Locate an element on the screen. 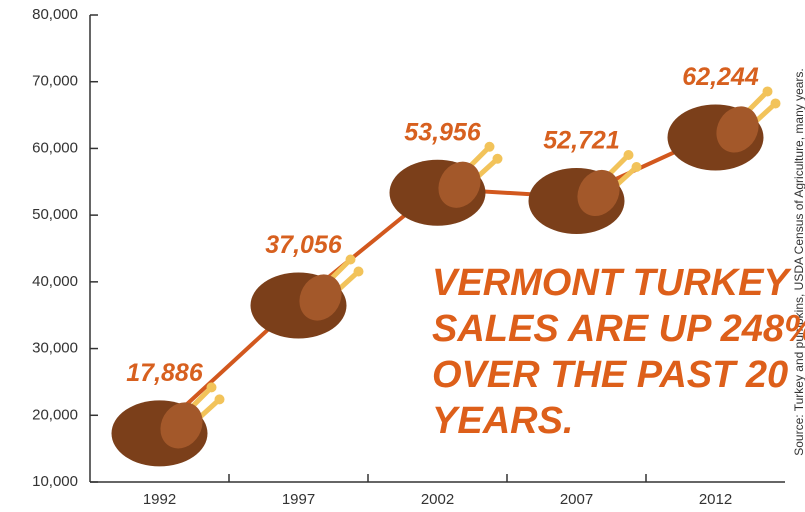 Image resolution: width=805 pixels, height=512 pixels. annotation: VERMONT TURKEY is located at coordinates (612, 283).